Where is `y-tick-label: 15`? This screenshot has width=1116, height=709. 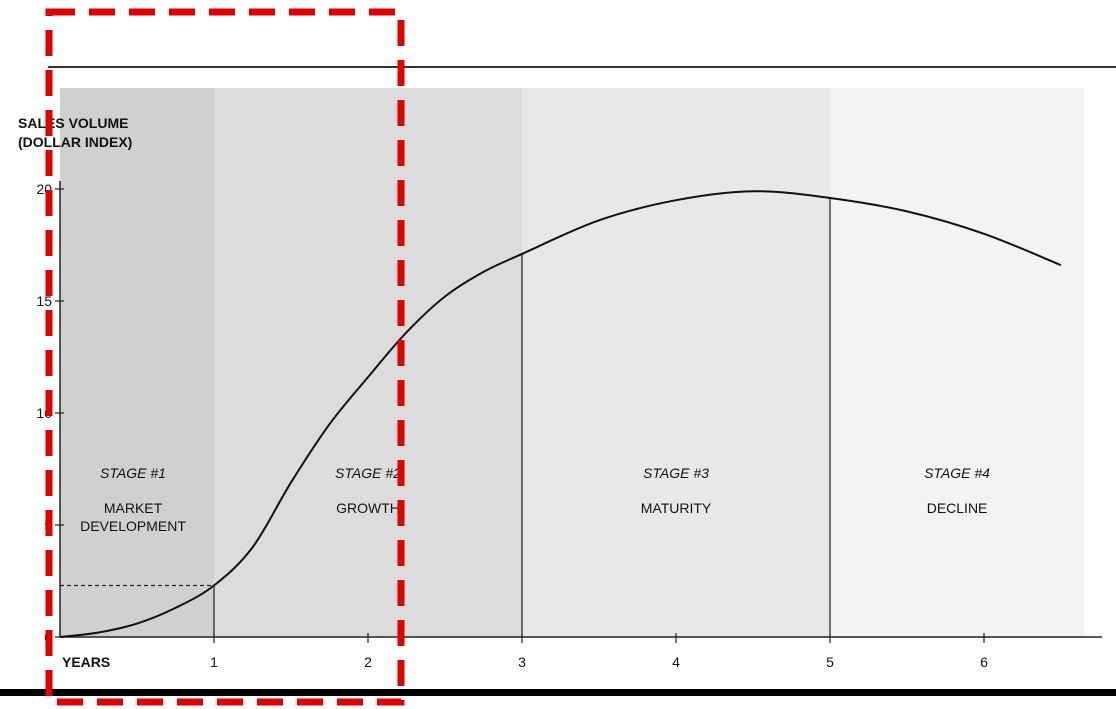 y-tick-label: 15 is located at coordinates (44, 301).